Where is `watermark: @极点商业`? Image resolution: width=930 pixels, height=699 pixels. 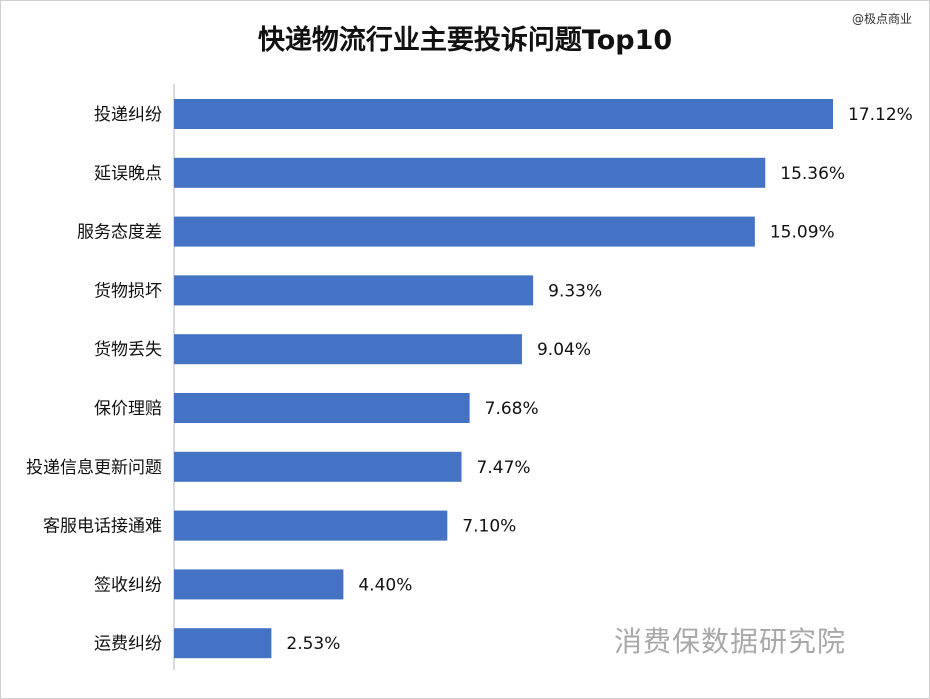 watermark: @极点商业 is located at coordinates (881, 19).